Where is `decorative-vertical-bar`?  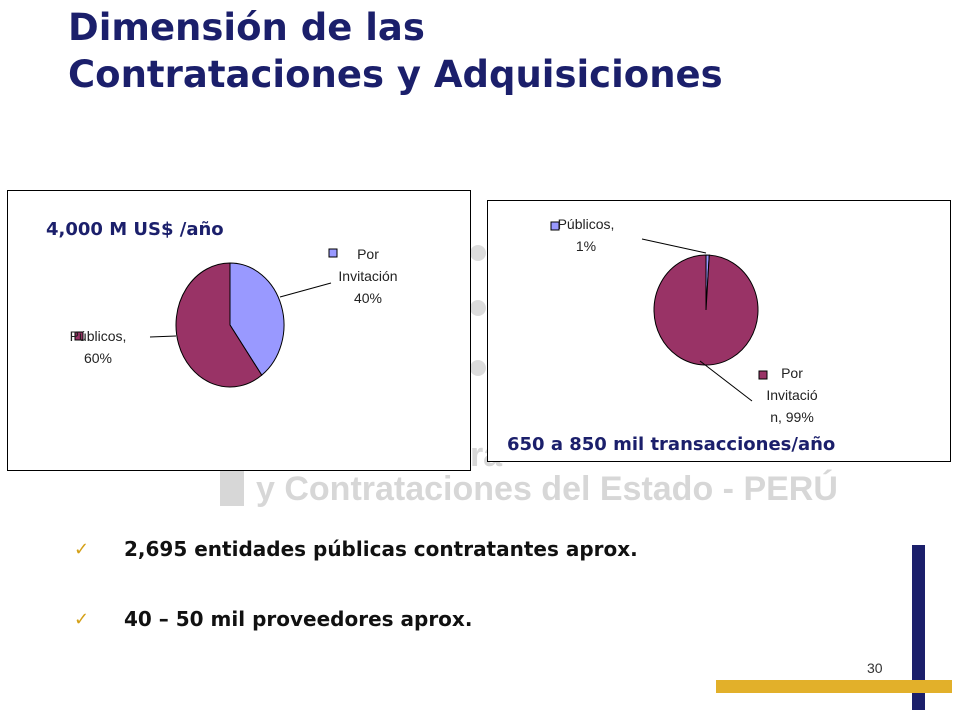
decorative-vertical-bar is located at coordinates (918, 627).